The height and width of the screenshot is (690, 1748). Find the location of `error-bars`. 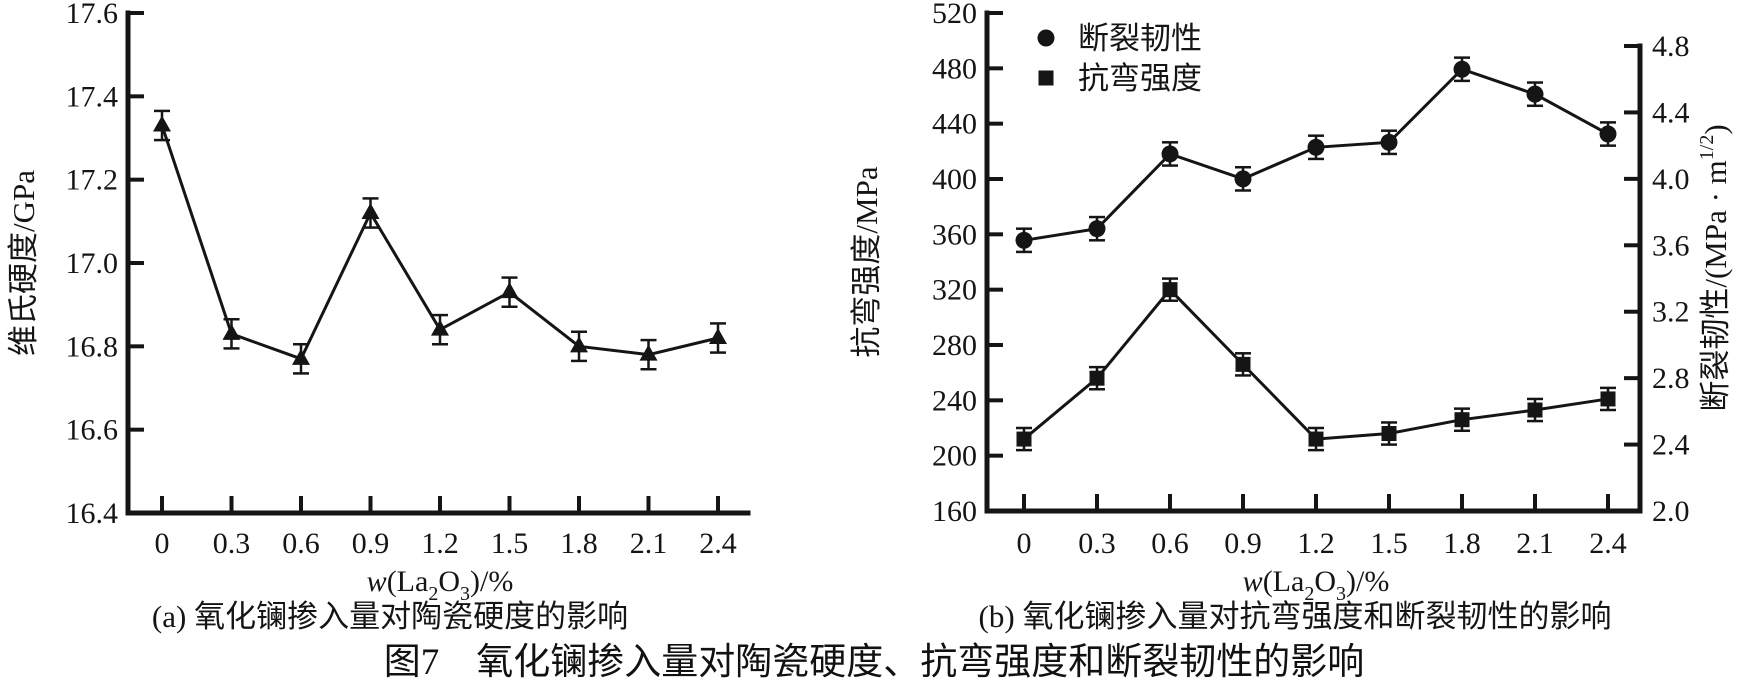

error-bars is located at coordinates (1316, 364).